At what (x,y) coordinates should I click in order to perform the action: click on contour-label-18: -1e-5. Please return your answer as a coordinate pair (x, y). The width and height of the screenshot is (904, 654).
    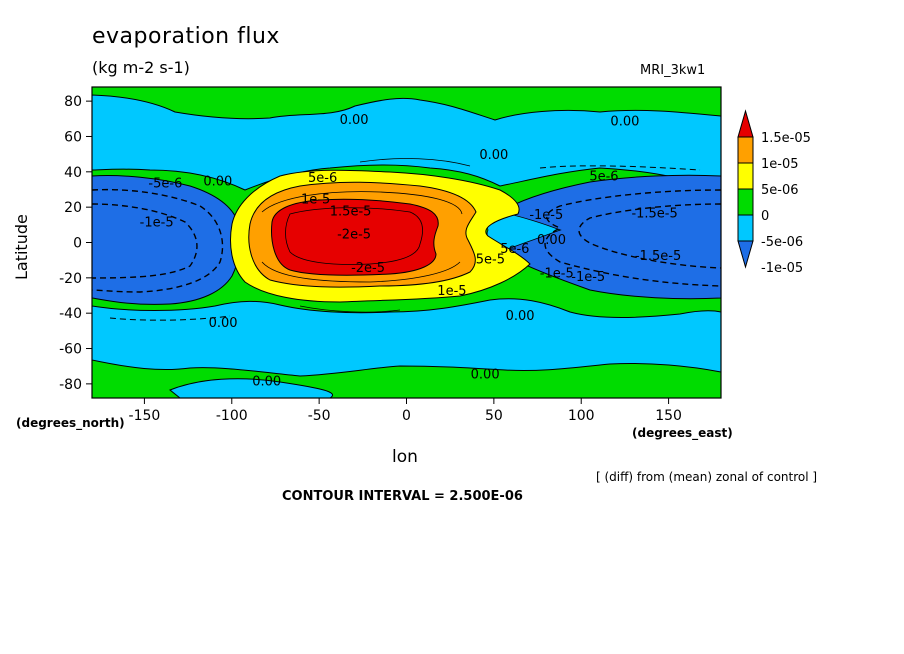
    Looking at the image, I should click on (546, 215).